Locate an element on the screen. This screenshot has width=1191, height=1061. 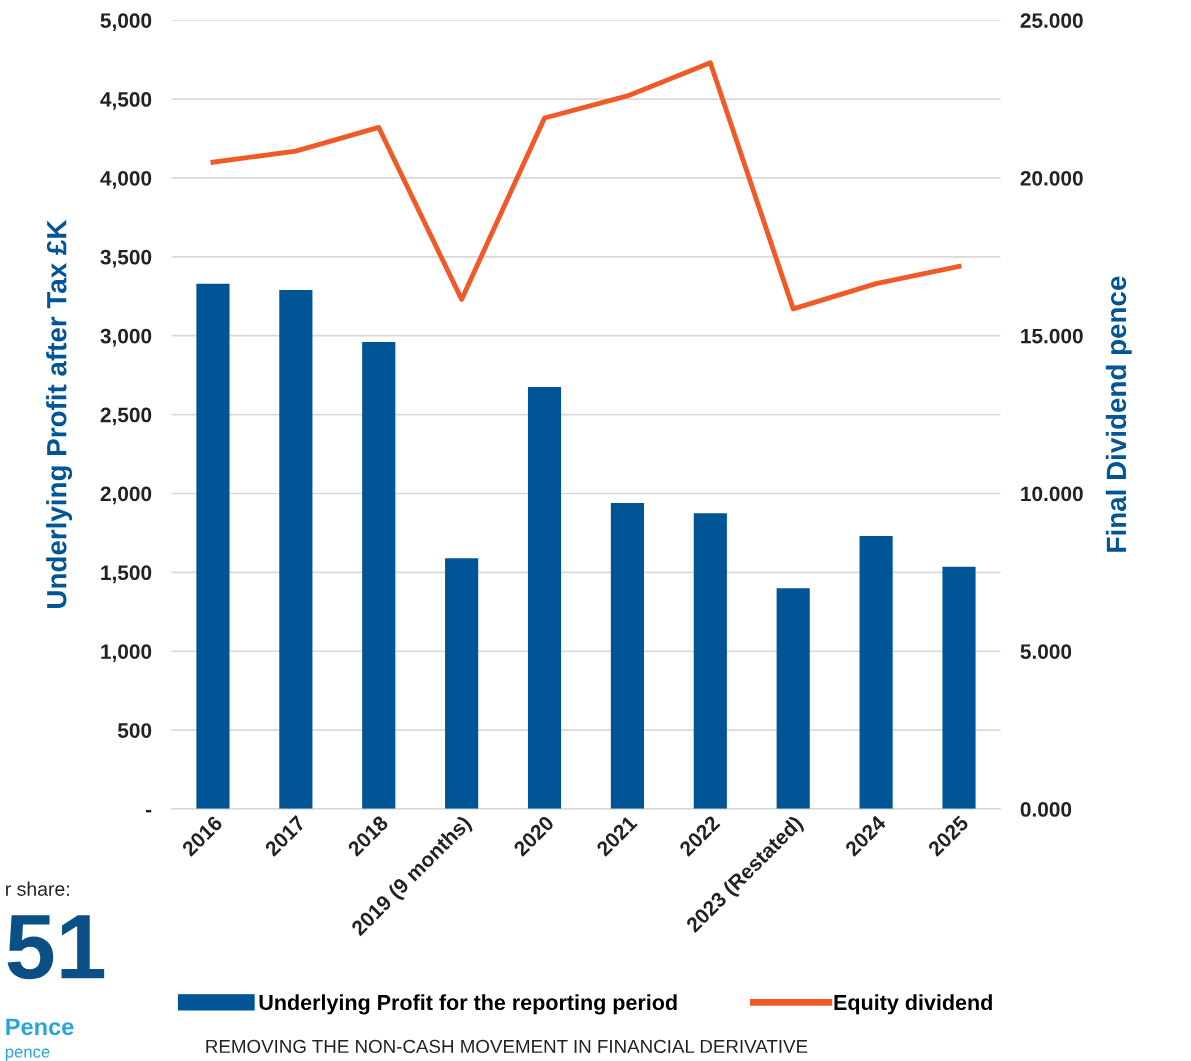
y-tick-label: 500 is located at coordinates (134, 730).